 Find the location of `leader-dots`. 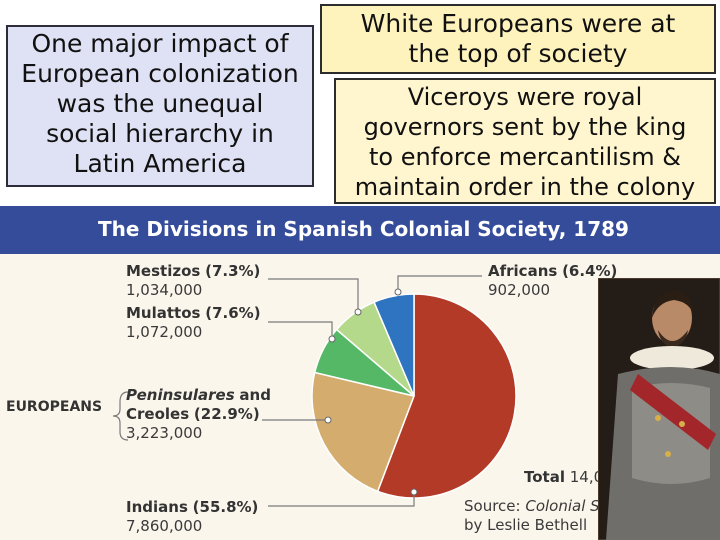

leader-dots is located at coordinates (371, 392).